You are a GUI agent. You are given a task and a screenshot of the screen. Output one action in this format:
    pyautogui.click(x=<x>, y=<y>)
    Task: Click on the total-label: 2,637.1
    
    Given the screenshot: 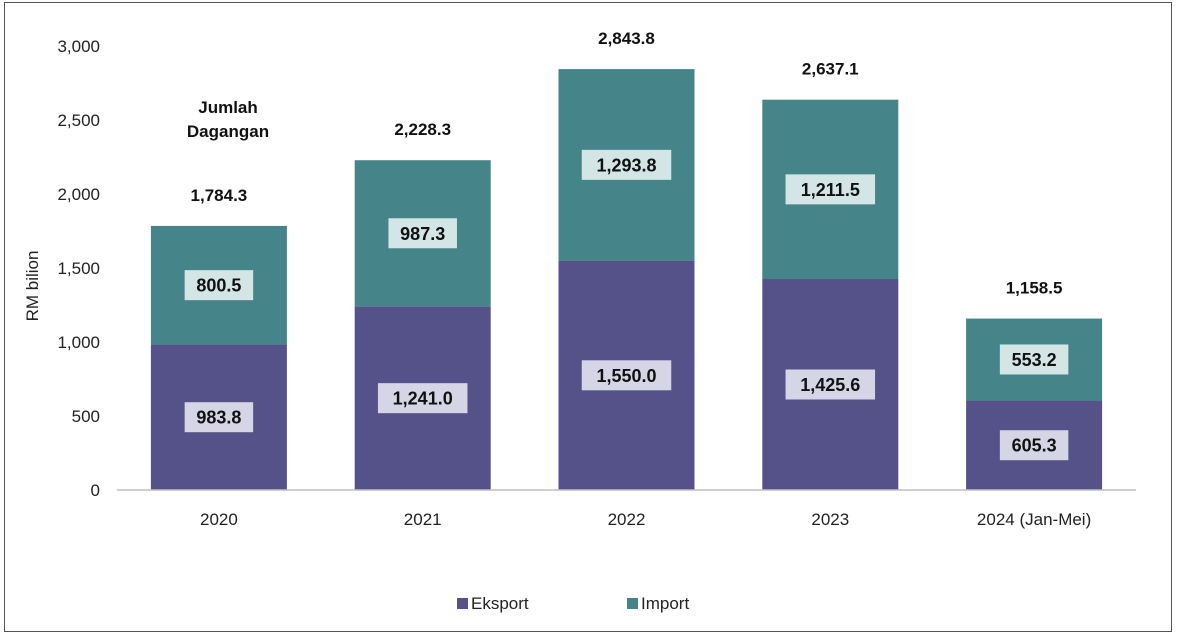 What is the action you would take?
    pyautogui.click(x=830, y=69)
    